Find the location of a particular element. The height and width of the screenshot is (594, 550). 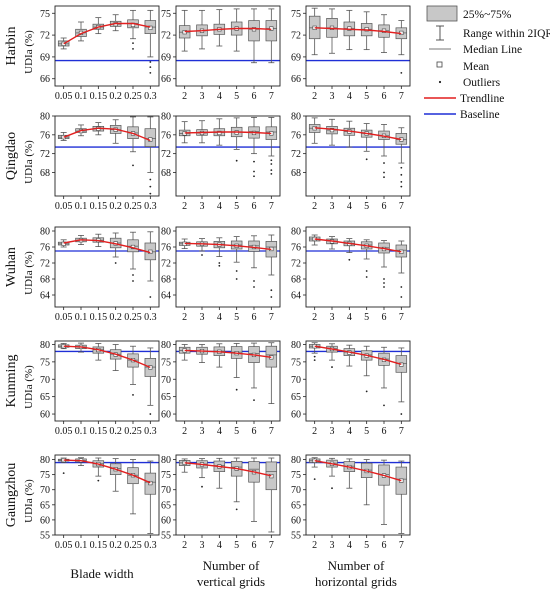

panel: 66 69 72 75 2 3 4 5 6 7 is located at coordinates (351, 53).